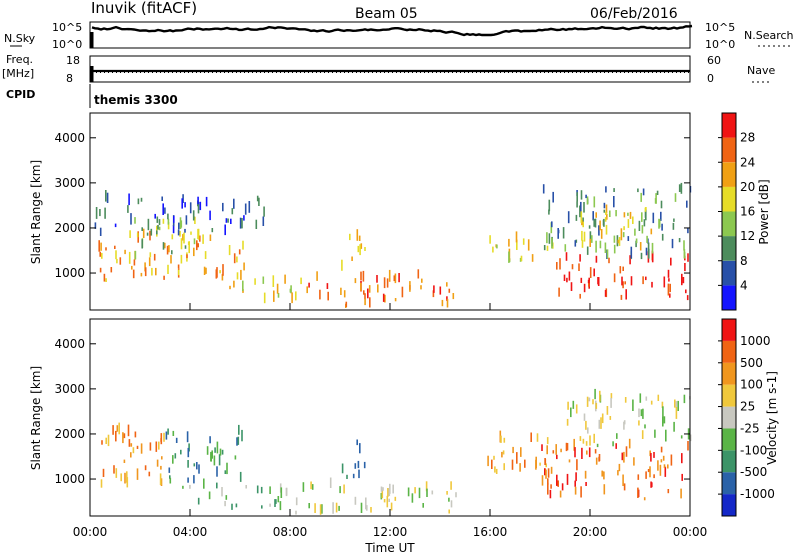 The width and height of the screenshot is (800, 554). I want to click on colorbar-frame, so click(729, 417).